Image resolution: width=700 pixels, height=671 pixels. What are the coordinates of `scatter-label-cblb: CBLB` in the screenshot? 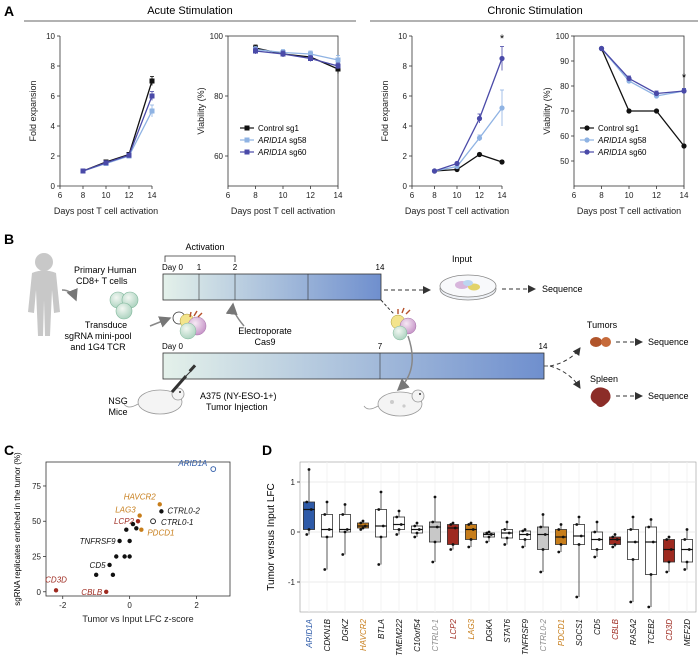 It's located at (92, 592).